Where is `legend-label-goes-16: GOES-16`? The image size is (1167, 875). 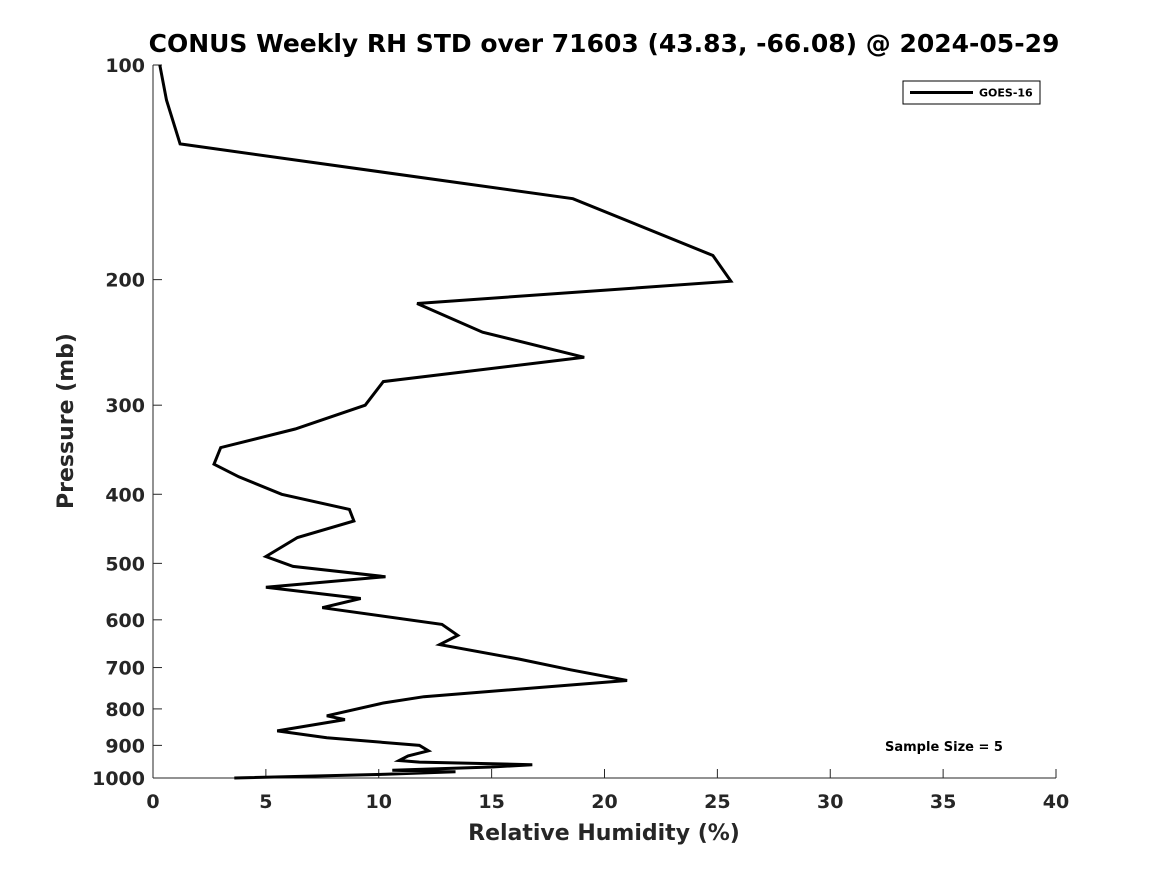 legend-label-goes-16: GOES-16 is located at coordinates (1006, 93).